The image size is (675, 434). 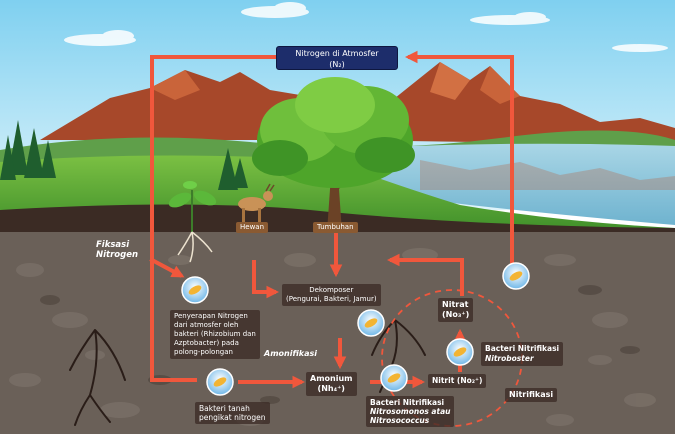 What do you see at coordinates (331, 388) in the screenshot?
I see `amonium-line2: (Nh₄⁺)` at bounding box center [331, 388].